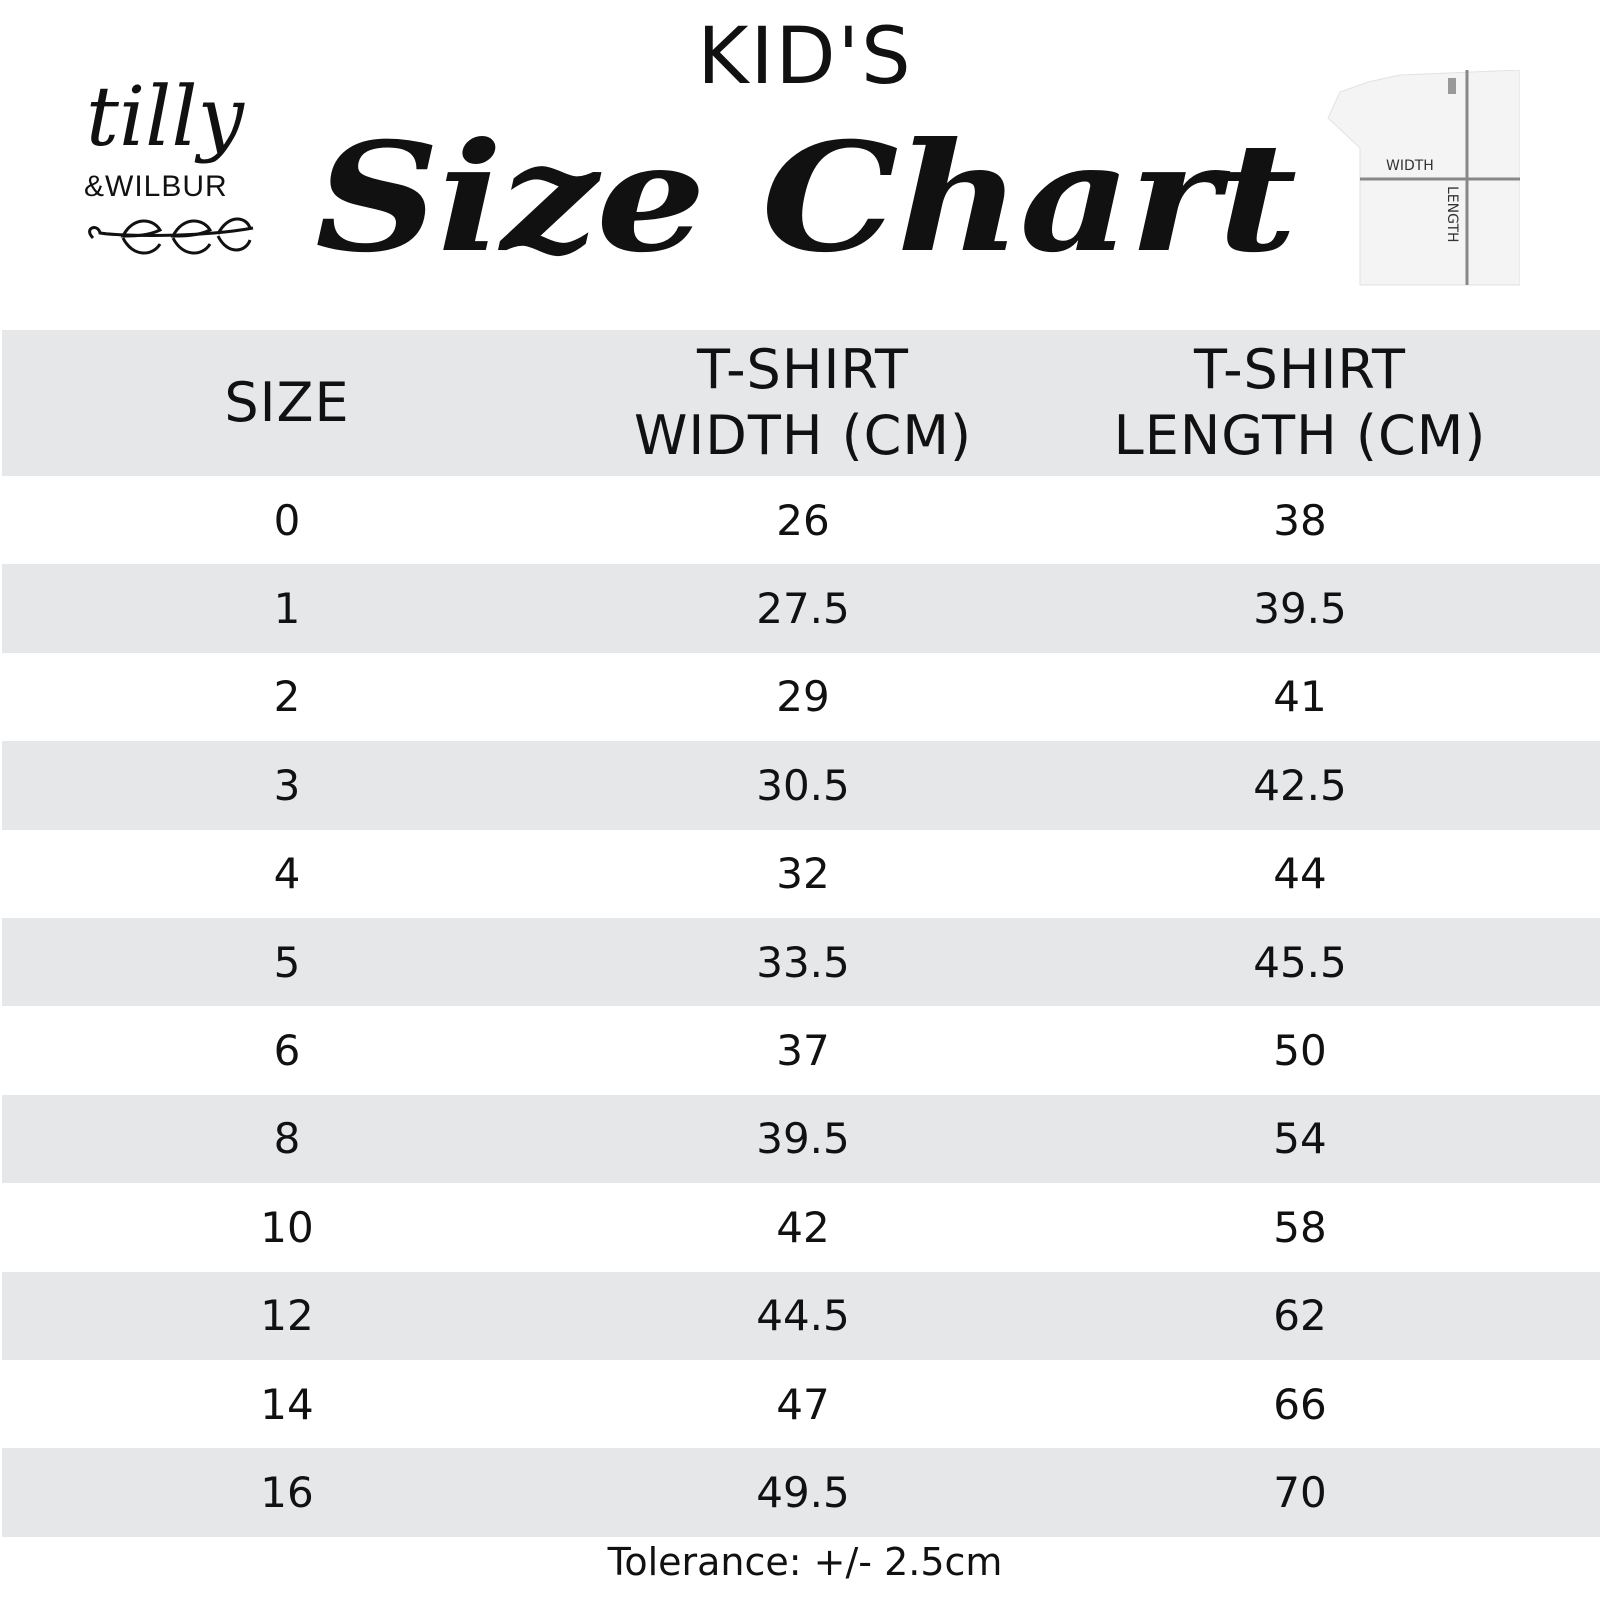  I want to click on cell-width: 47, so click(803, 1404).